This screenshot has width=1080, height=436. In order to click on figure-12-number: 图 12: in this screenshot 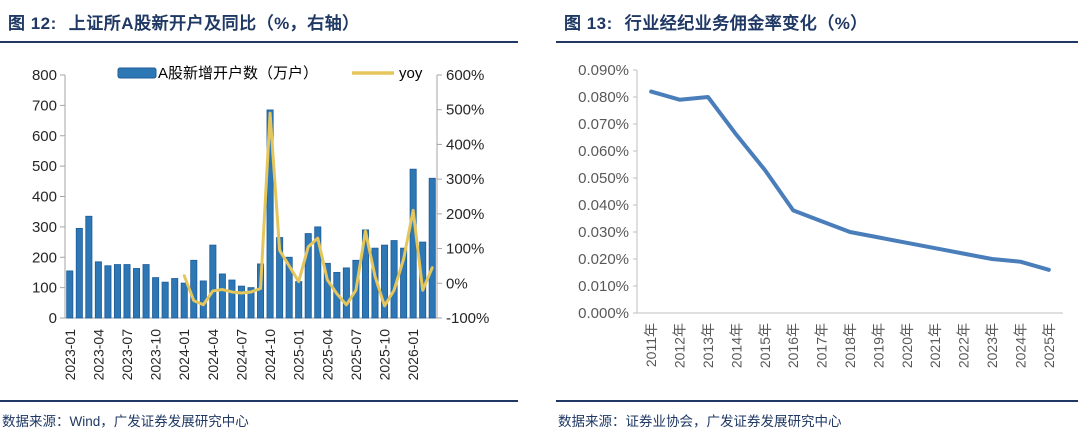, I will do `click(32, 23)`.